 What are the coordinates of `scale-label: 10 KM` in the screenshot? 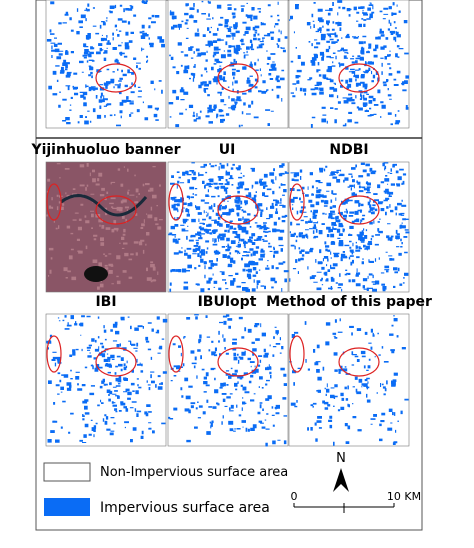 It's located at (404, 496).